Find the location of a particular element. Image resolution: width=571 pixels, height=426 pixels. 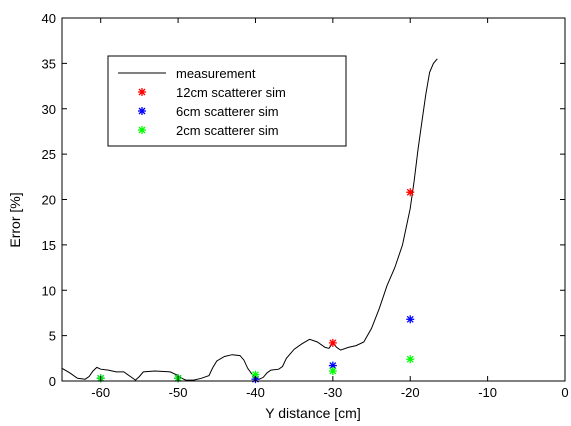

x-tick-label: -40 is located at coordinates (255, 392).